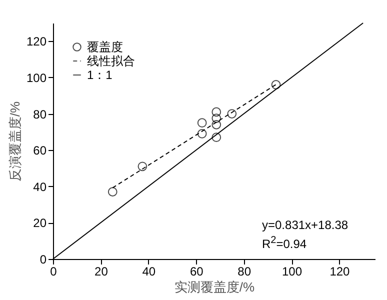  Describe the element at coordinates (105, 47) in the screenshot. I see `legend-label: 覆盖度` at that location.